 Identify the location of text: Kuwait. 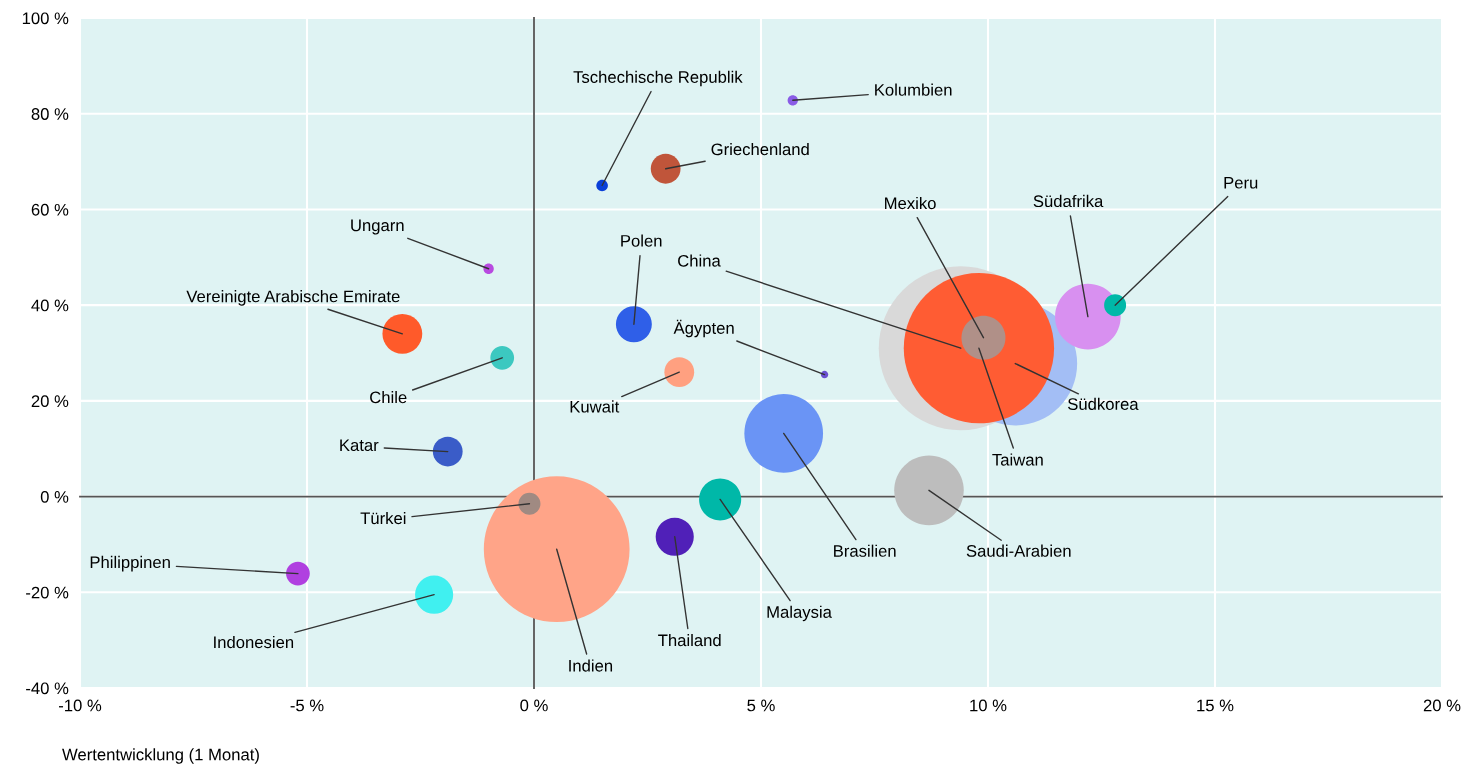
(595, 406).